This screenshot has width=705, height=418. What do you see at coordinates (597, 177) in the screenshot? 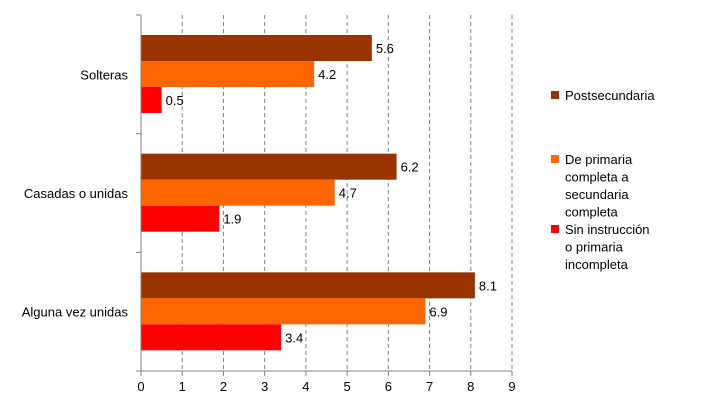
I see `legend-text-1-1: completa a` at bounding box center [597, 177].